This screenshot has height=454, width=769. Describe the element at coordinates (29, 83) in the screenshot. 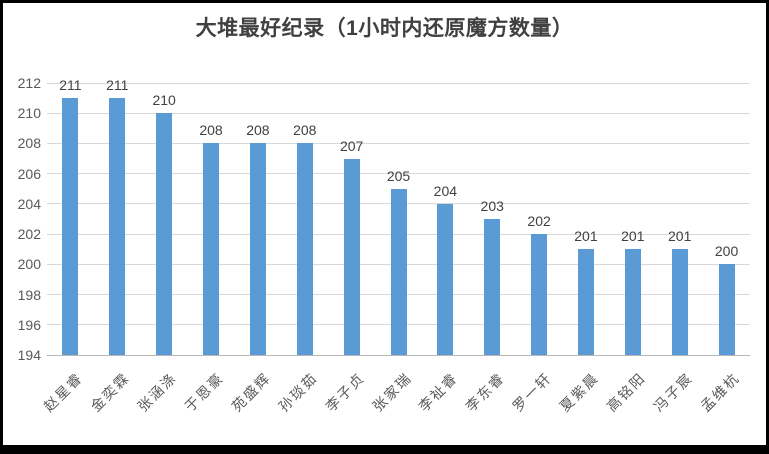

I see `y-axis-tick-label: 212` at that location.